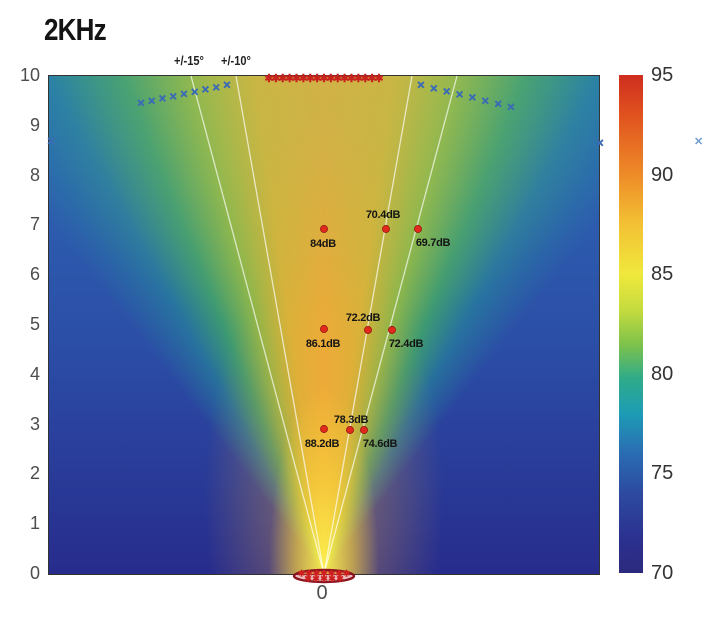 This screenshot has width=708, height=624. I want to click on y-tick-label: 1, so click(34, 523).